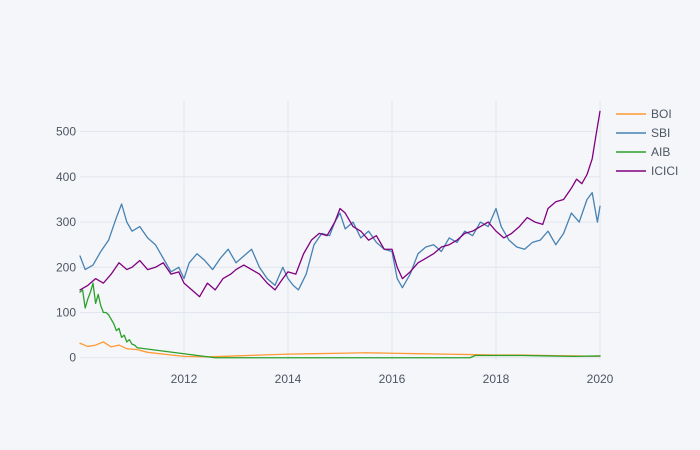  Describe the element at coordinates (66, 177) in the screenshot. I see `y-tick-label: 400` at that location.